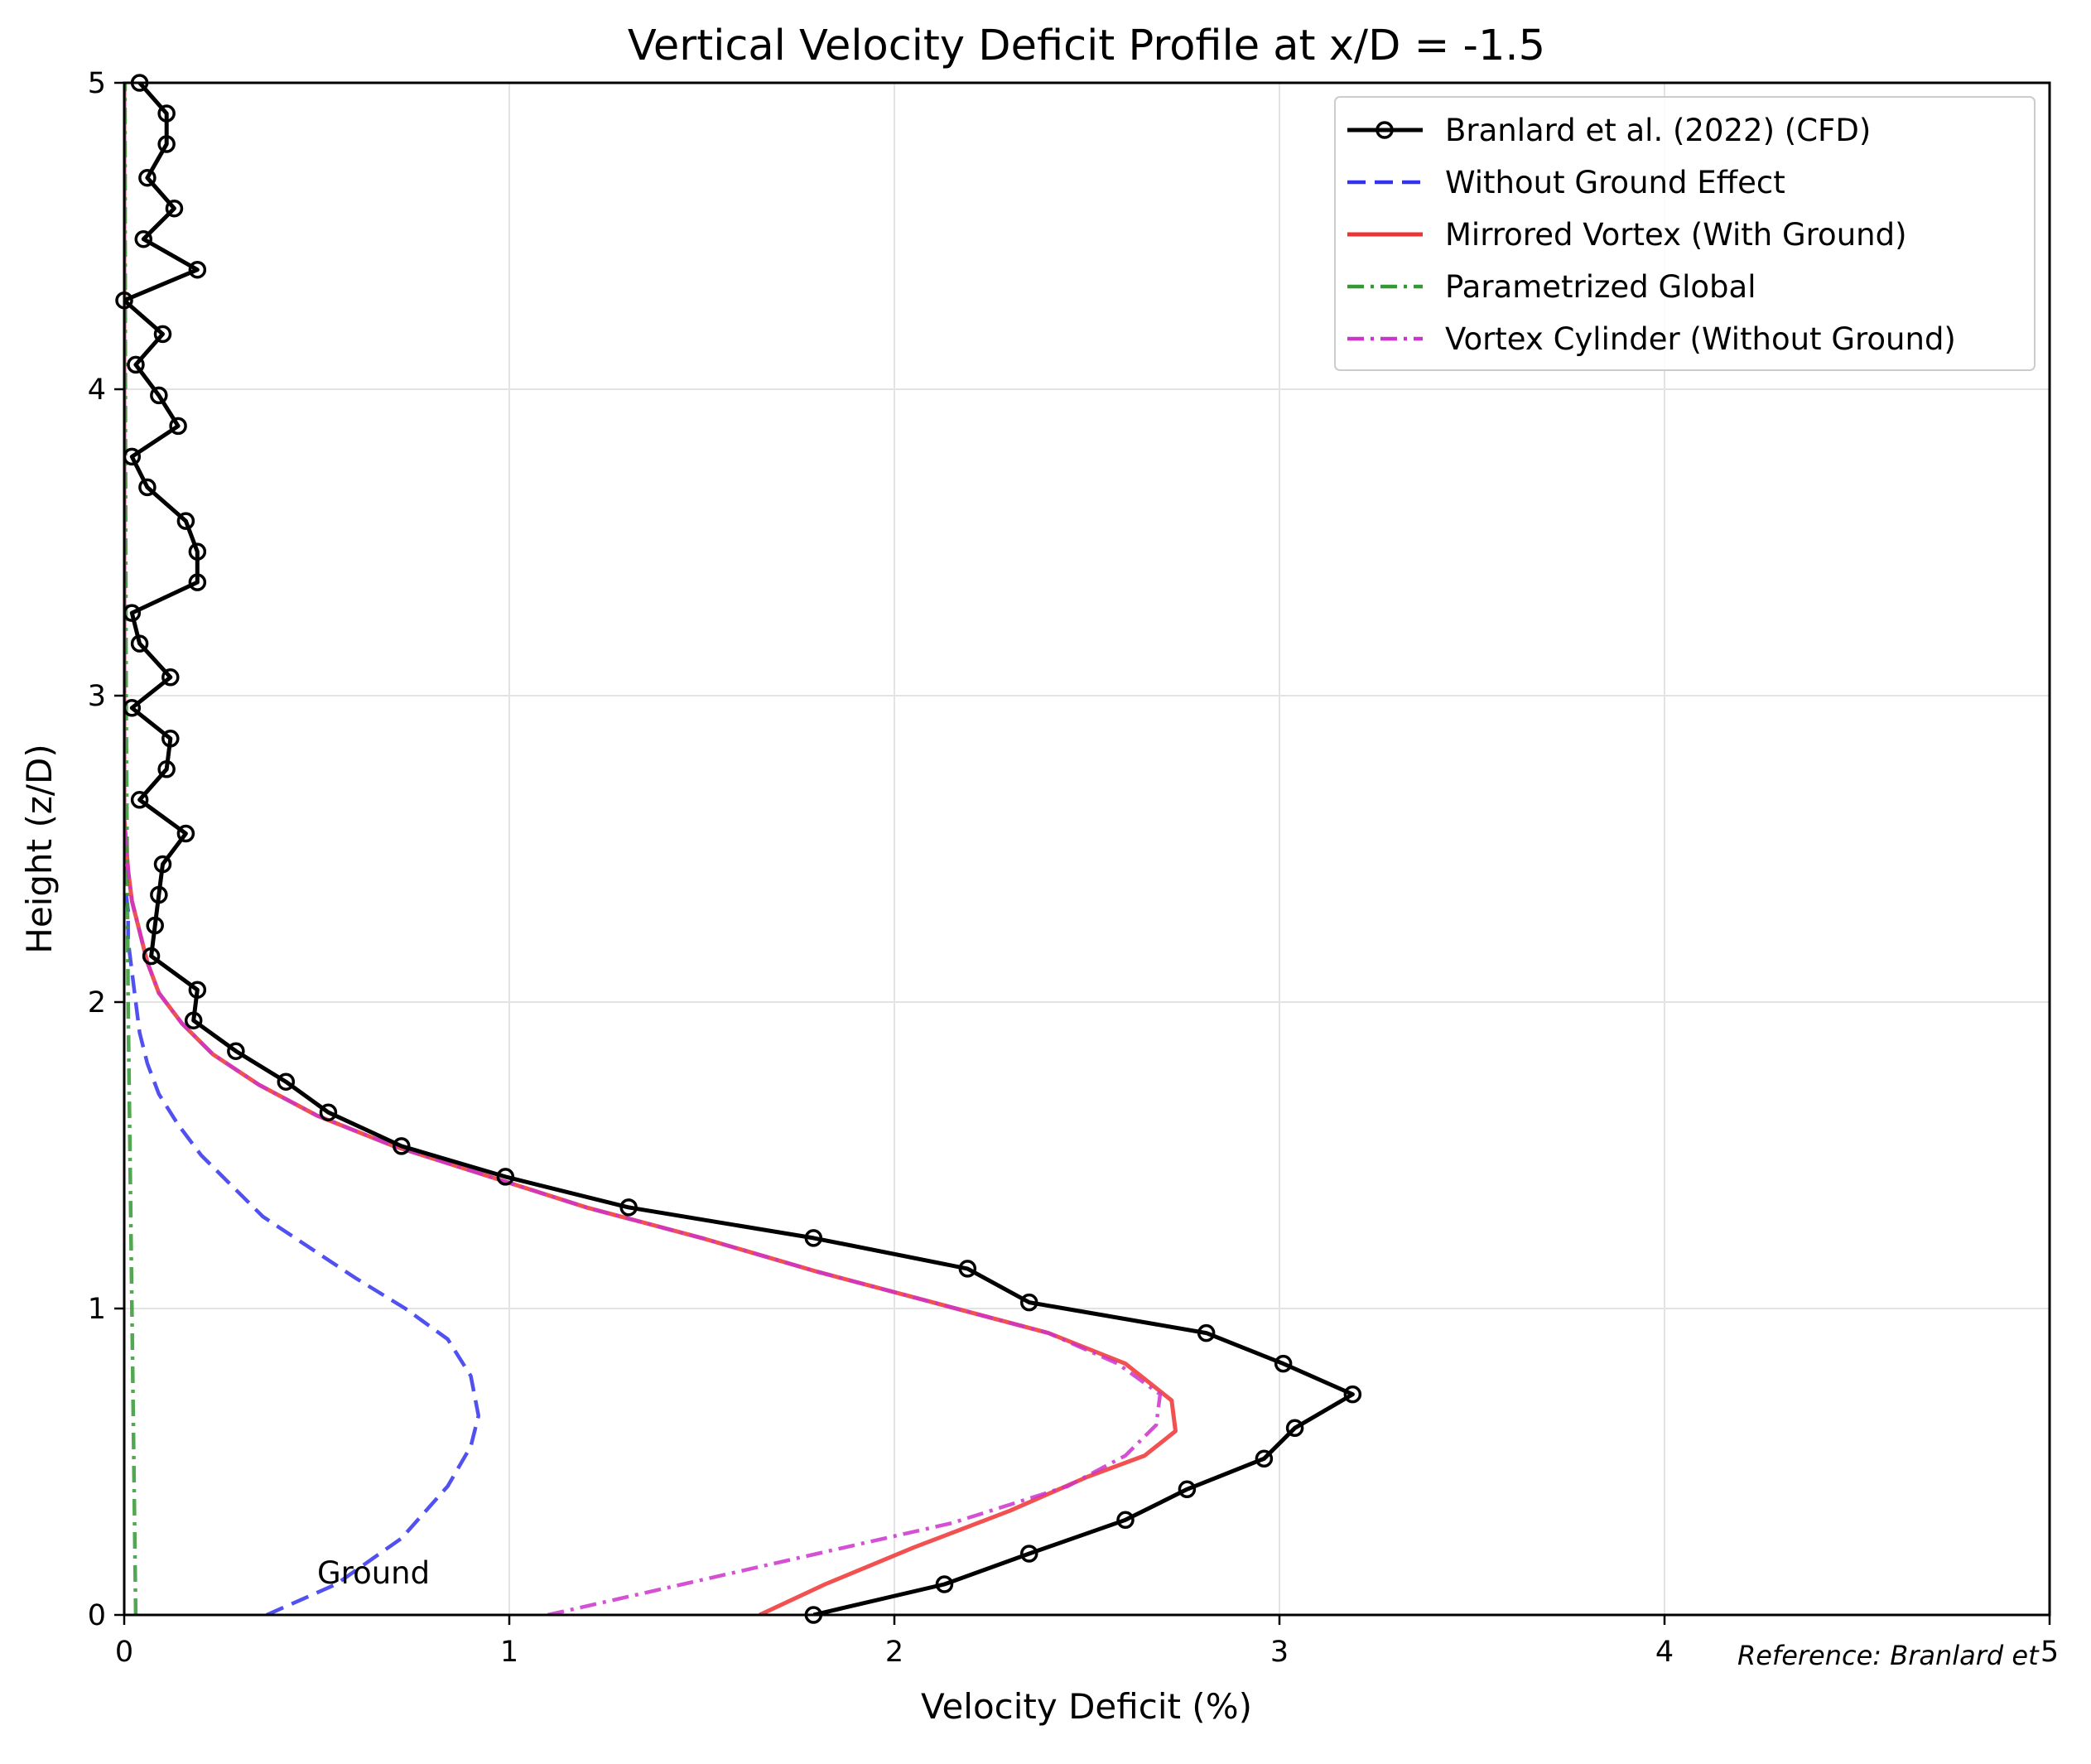  Describe the element at coordinates (97, 1309) in the screenshot. I see `y-tick-label: 1` at that location.